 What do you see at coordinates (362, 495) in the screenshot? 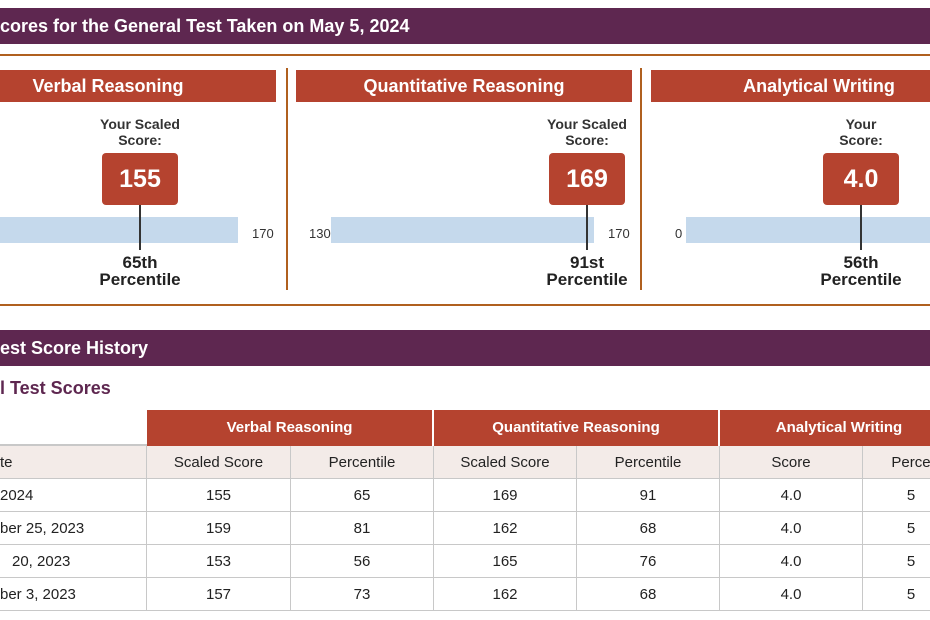
I see `table-cell: 65` at bounding box center [362, 495].